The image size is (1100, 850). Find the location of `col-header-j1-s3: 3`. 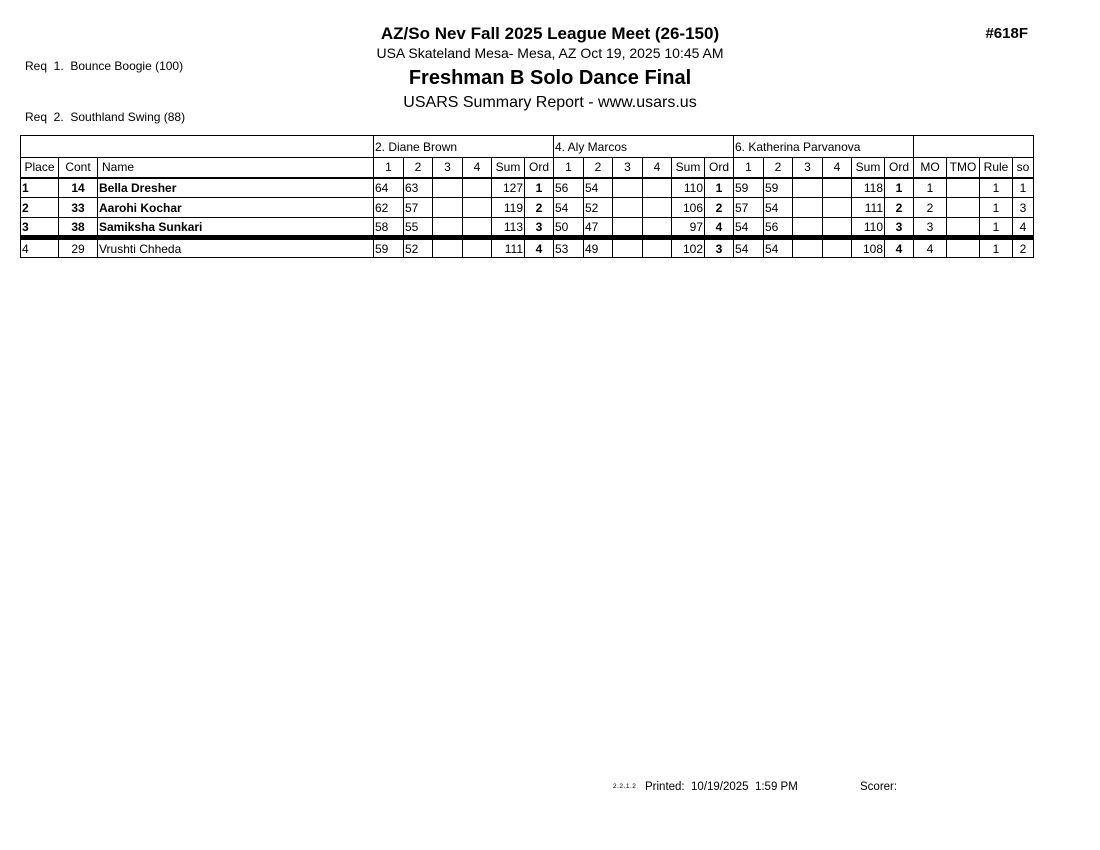

col-header-j1-s3: 3 is located at coordinates (447, 168).